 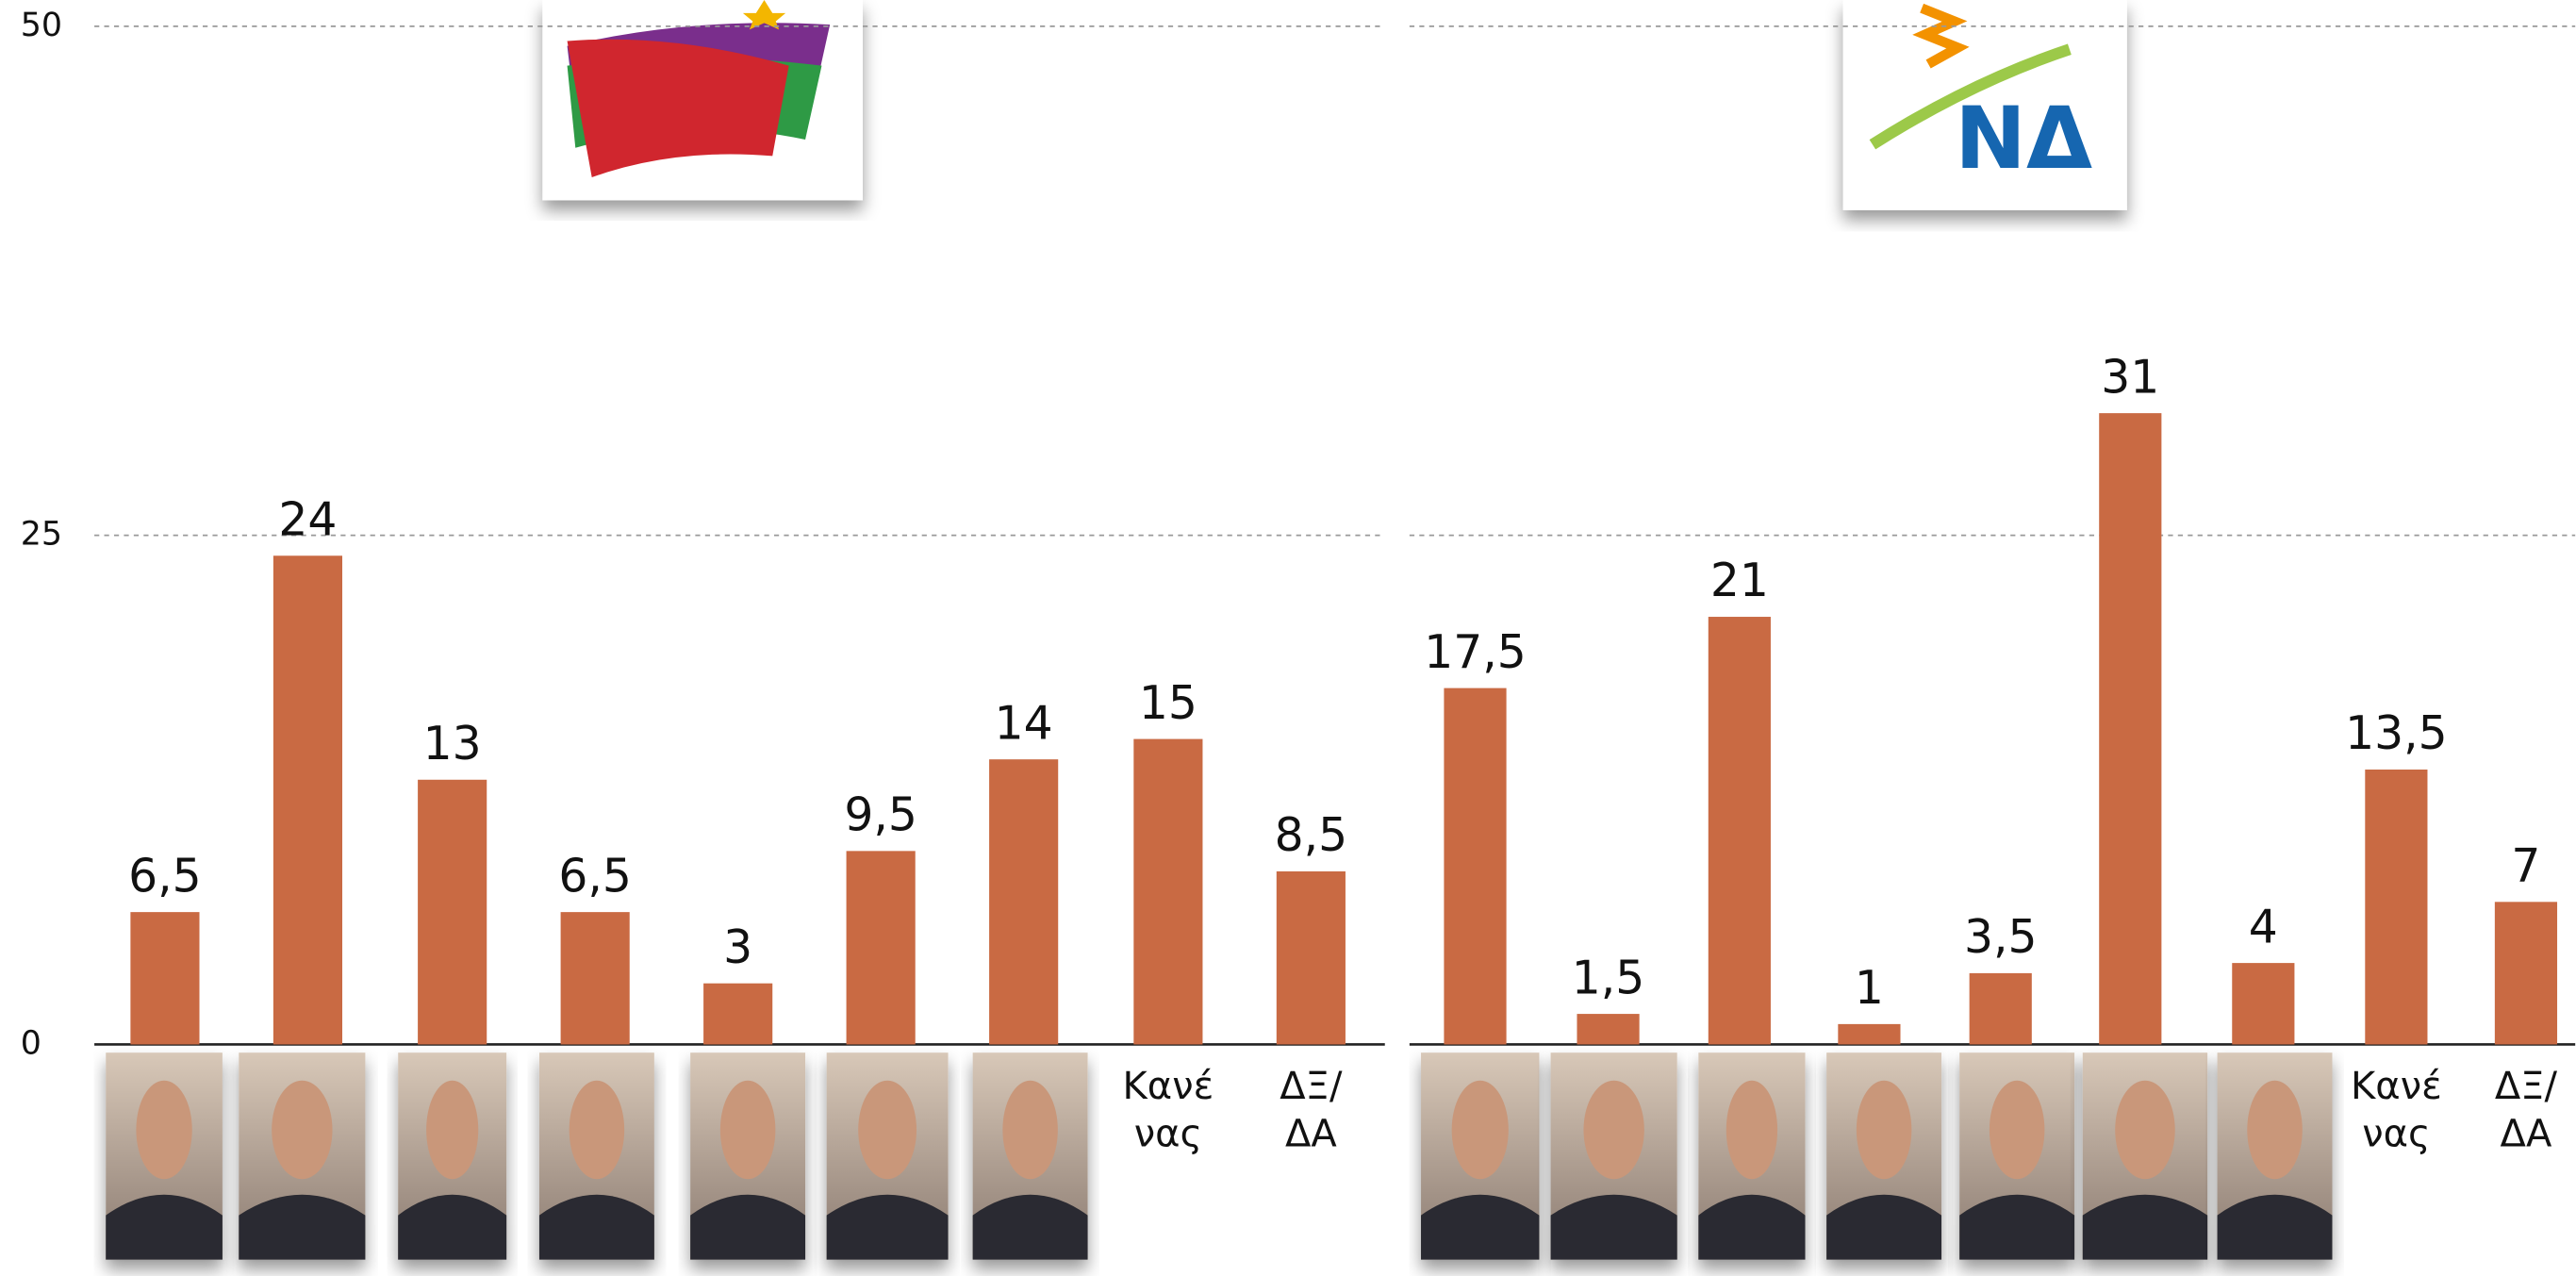 What do you see at coordinates (452, 744) in the screenshot?
I see `value-label: 13` at bounding box center [452, 744].